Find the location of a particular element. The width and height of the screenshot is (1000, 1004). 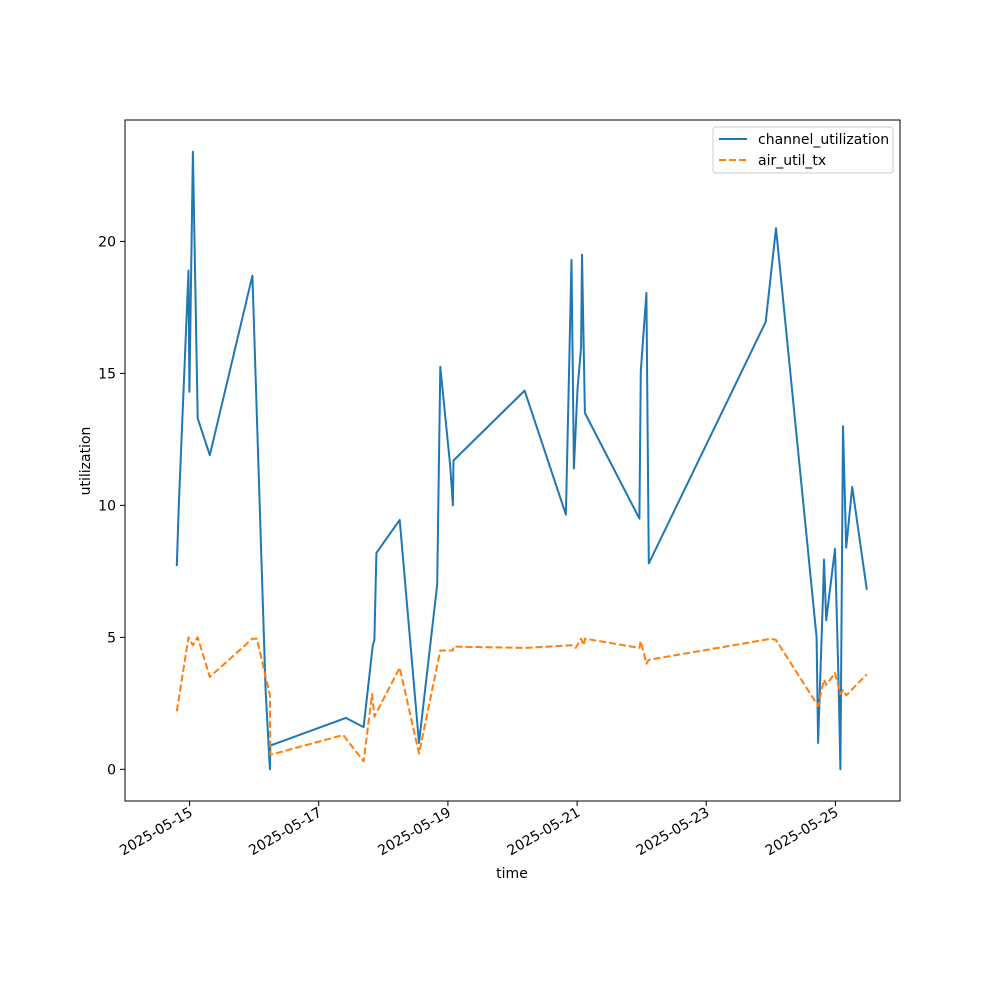

y-axis-ticks: 0 5 10 15 20 is located at coordinates (111, 506).